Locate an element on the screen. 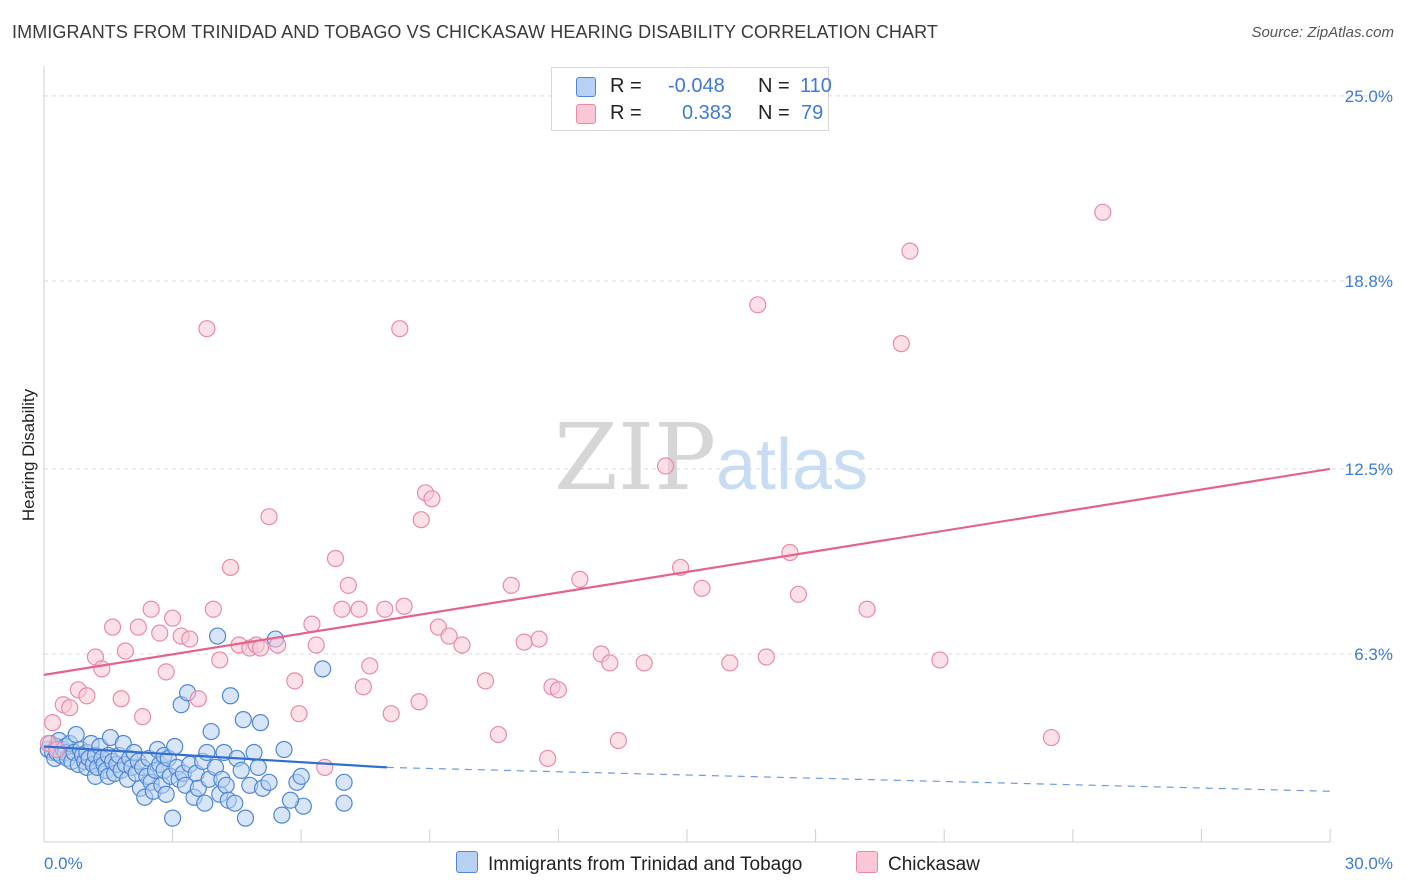 This screenshot has width=1406, height=892. y-tick-label: 18.8% is located at coordinates (1369, 281).